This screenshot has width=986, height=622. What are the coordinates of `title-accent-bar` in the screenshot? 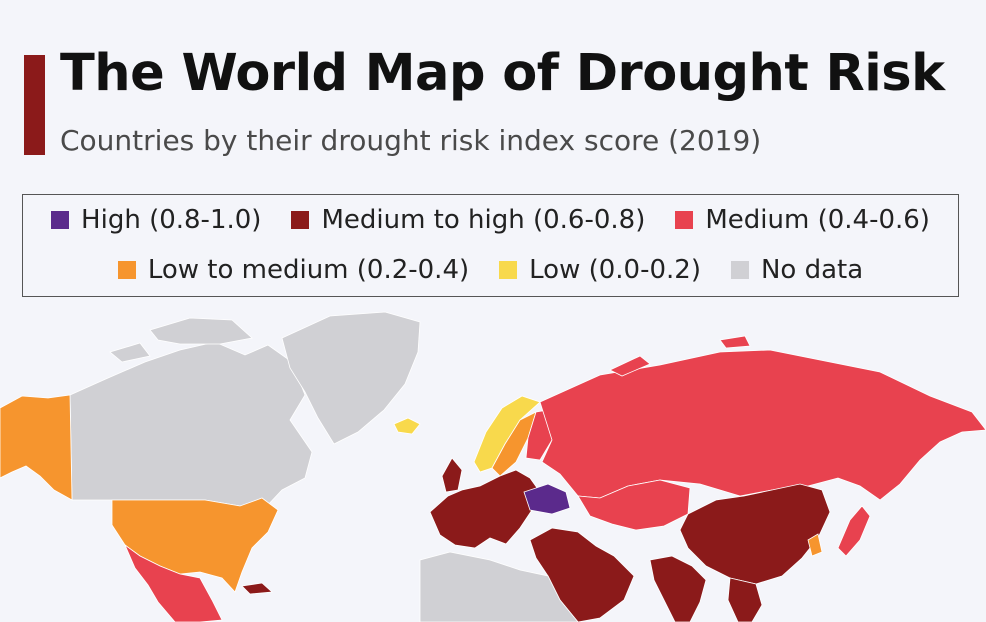 It's located at (34, 105).